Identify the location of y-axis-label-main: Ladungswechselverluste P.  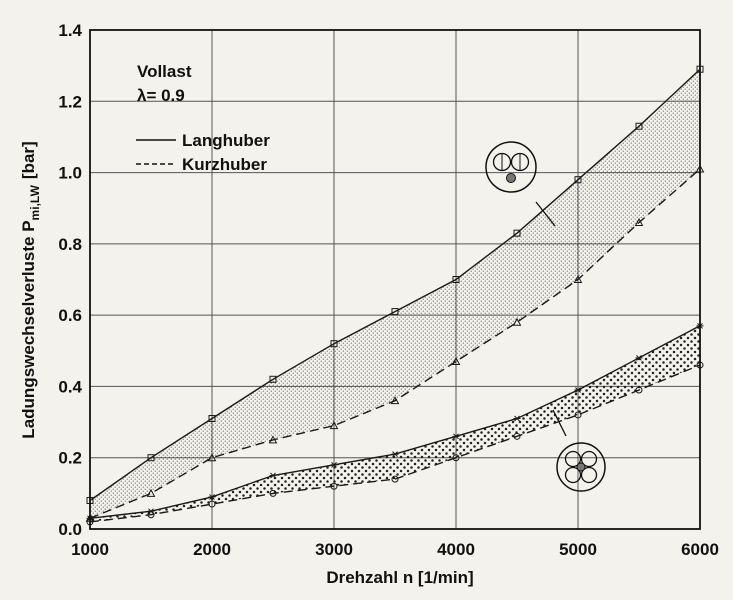
(28, 329).